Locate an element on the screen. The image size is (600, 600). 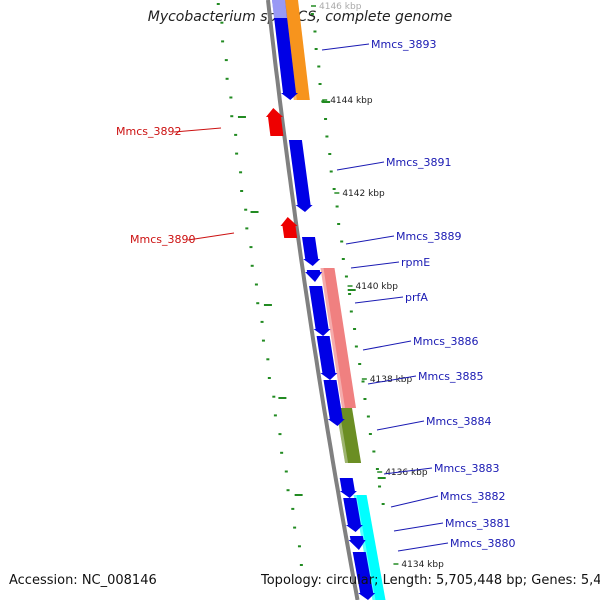
gene-label-mmcs-3890: Mmcs_3890 is located at coordinates (162, 239).